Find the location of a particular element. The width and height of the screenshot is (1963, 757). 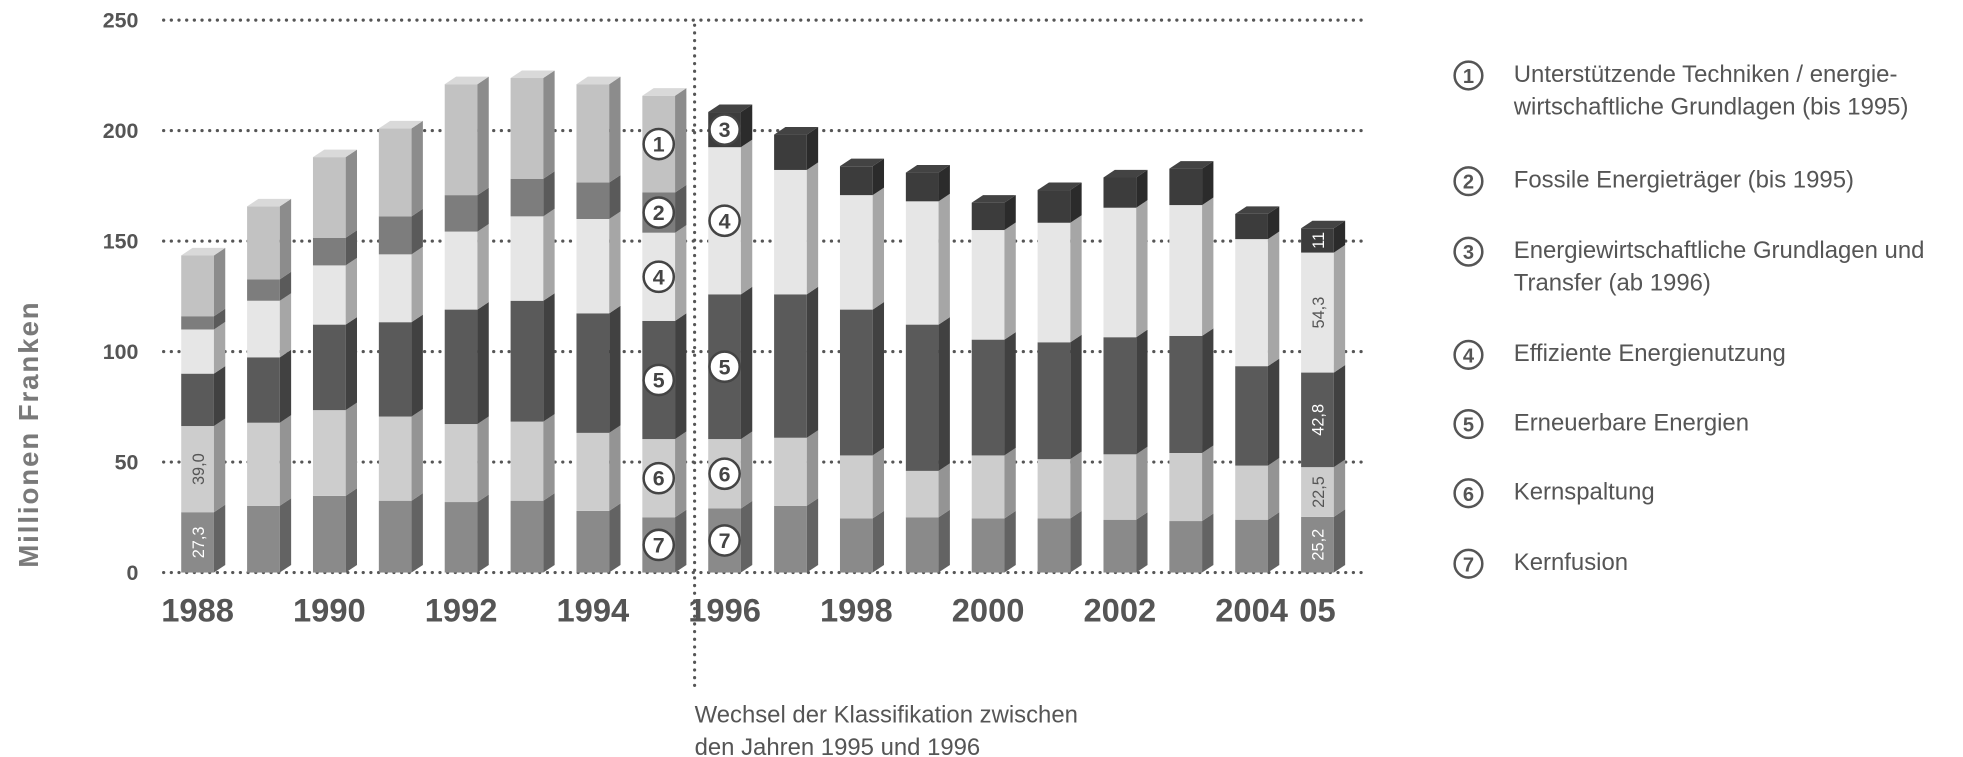

x-tick-label: 1988 is located at coordinates (197, 610).